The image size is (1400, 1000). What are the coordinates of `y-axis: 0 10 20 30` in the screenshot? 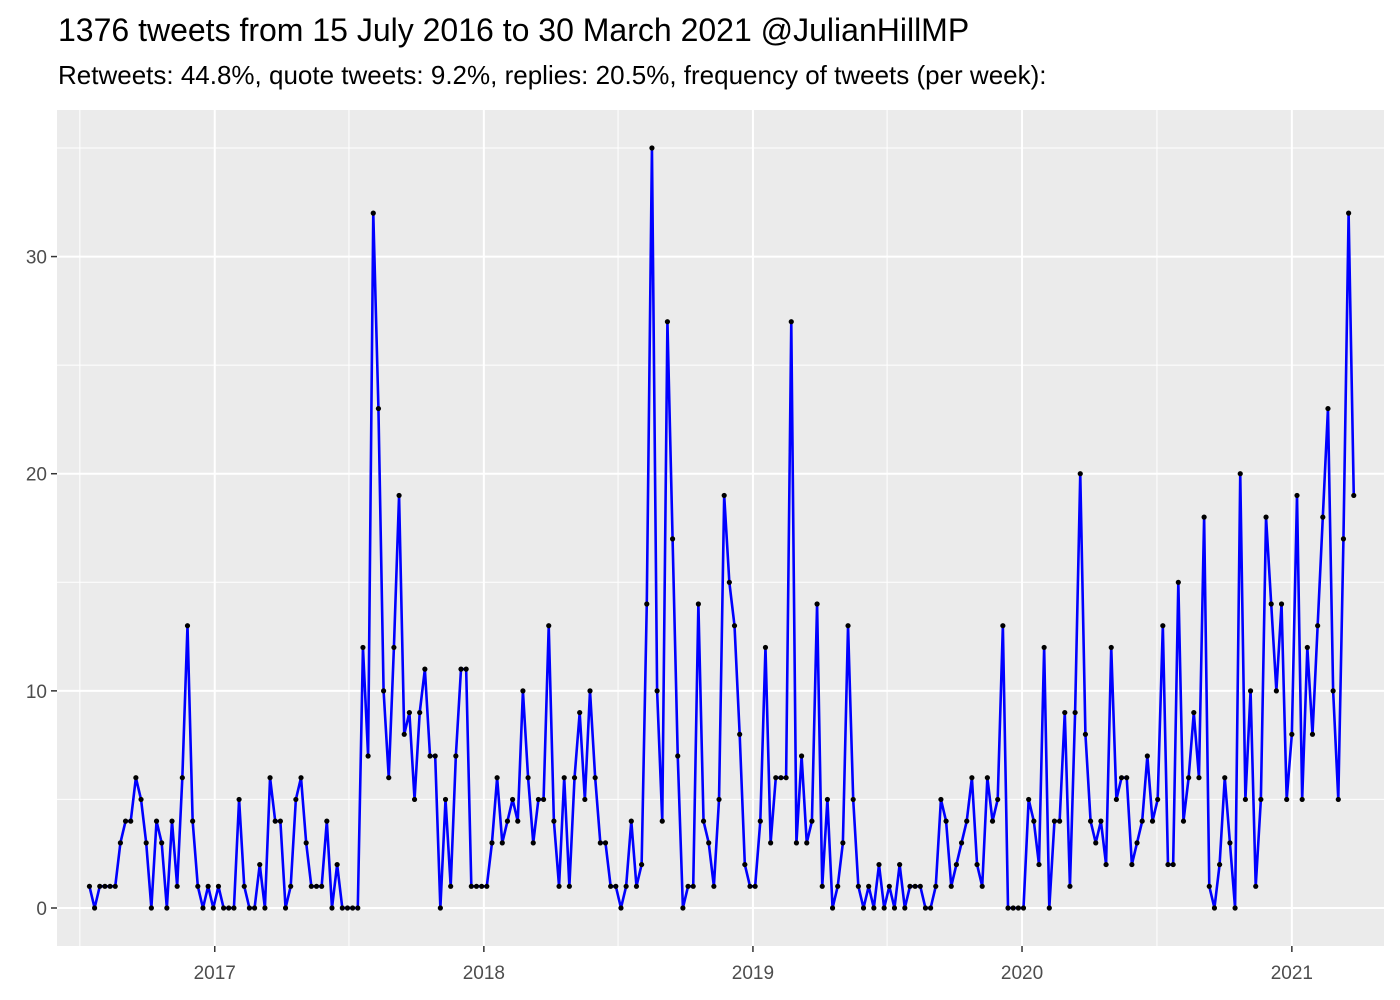 It's located at (41, 584).